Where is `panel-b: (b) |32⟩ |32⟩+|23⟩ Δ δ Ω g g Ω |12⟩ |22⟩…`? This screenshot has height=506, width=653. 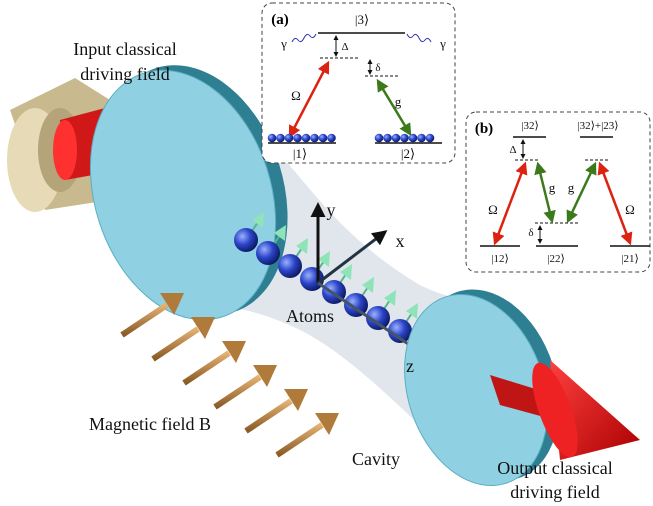 panel-b: (b) |32⟩ |32⟩+|23⟩ Δ δ Ω g g Ω |12⟩ |22⟩… is located at coordinates (558, 192).